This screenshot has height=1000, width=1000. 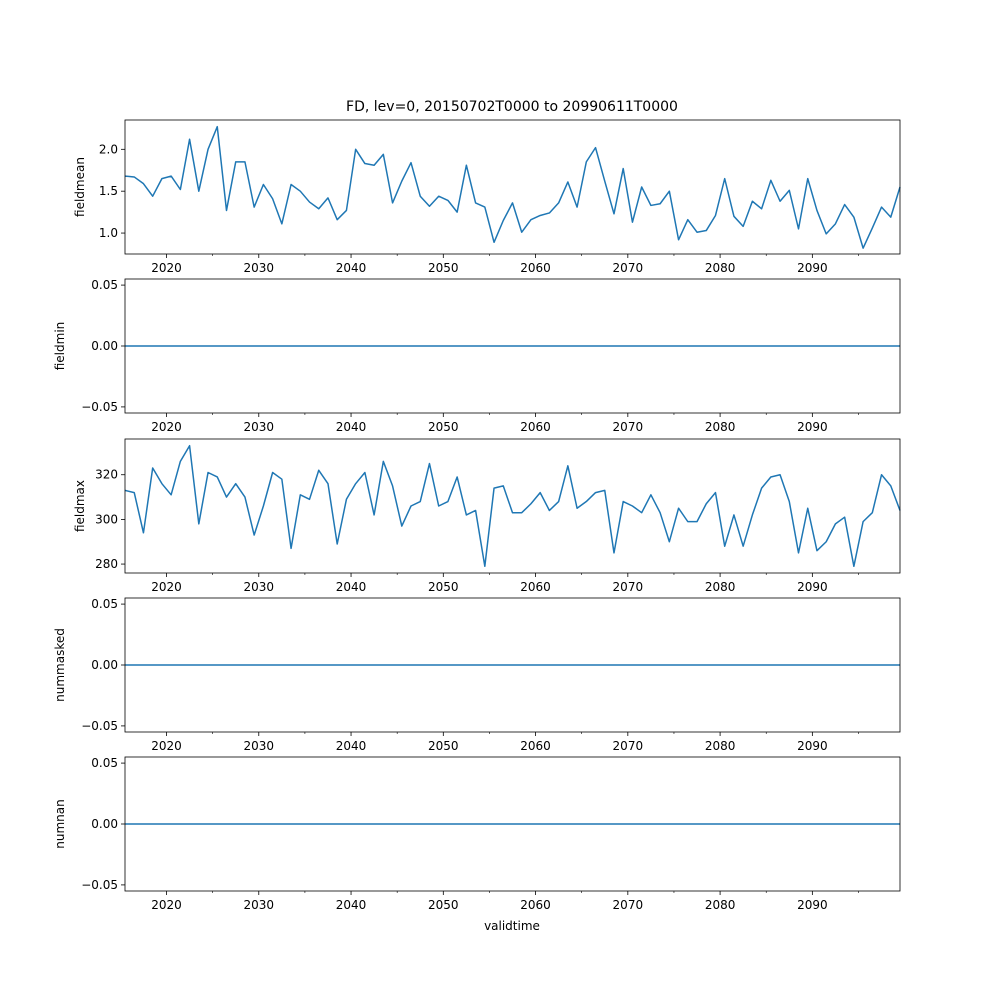 What do you see at coordinates (106, 475) in the screenshot?
I see `y-tick-label: 320` at bounding box center [106, 475].